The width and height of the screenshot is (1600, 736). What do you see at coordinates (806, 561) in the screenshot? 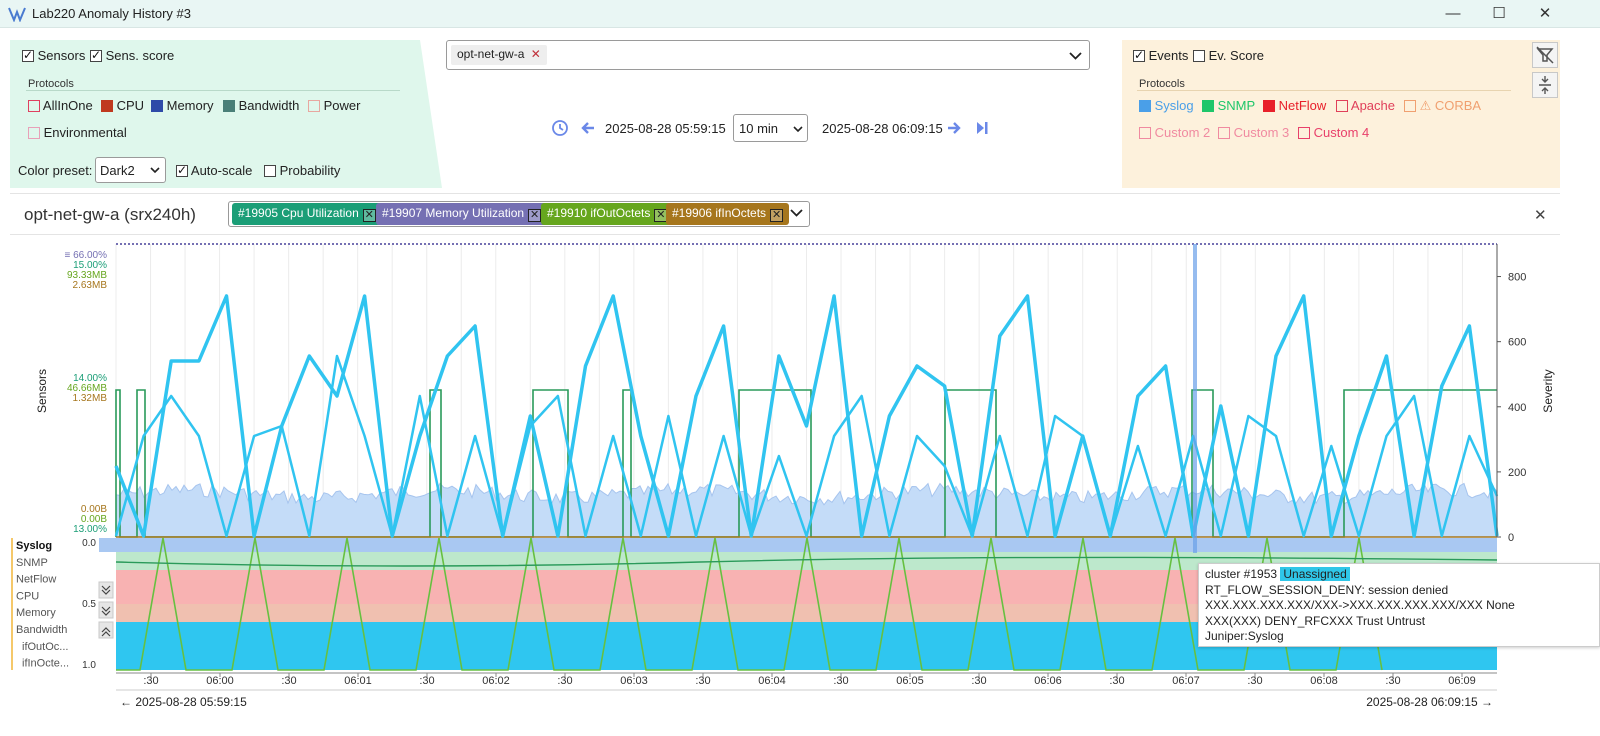
I see `snmp-band-line` at bounding box center [806, 561].